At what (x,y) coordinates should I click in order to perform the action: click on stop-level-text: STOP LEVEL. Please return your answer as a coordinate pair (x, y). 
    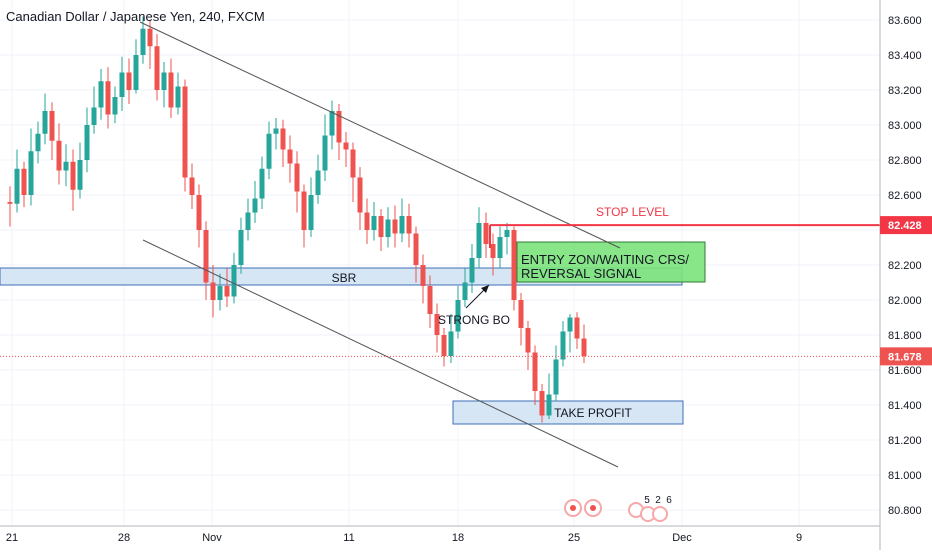
    Looking at the image, I should click on (632, 212).